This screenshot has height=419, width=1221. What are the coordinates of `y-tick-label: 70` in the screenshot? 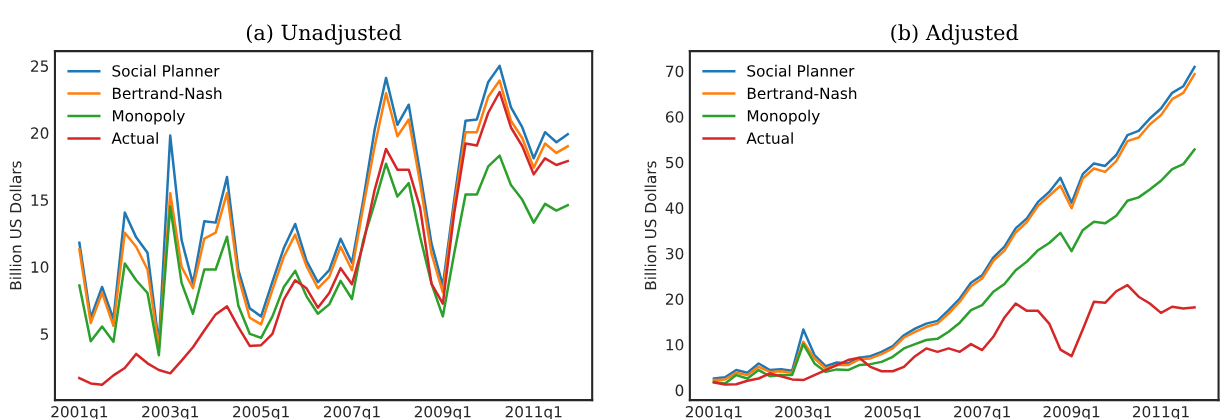 It's located at (675, 71).